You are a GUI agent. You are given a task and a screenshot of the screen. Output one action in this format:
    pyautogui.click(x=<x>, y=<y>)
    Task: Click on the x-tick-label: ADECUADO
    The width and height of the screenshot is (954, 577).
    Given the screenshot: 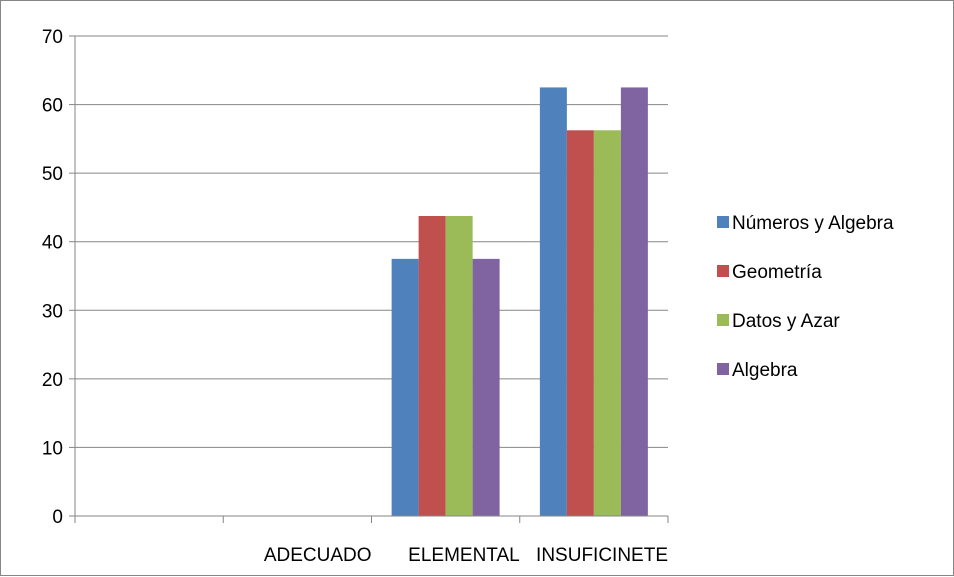 What is the action you would take?
    pyautogui.click(x=318, y=555)
    